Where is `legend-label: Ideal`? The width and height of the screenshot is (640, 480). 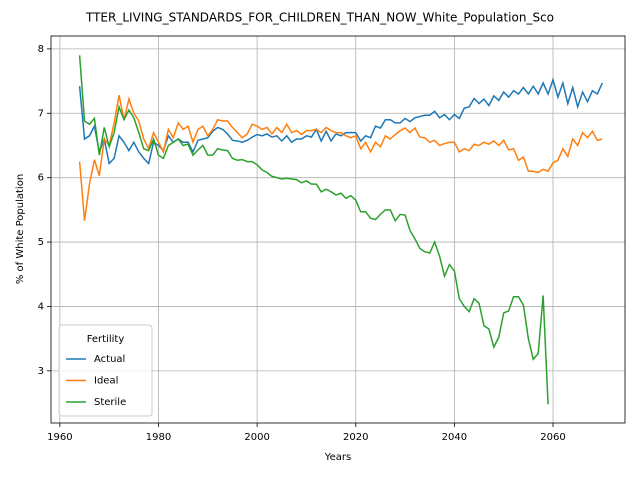
legend-label: Ideal is located at coordinates (106, 381).